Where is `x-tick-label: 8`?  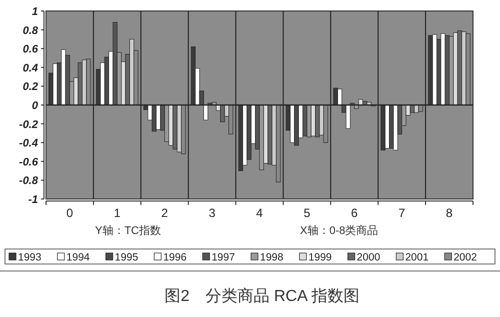
x-tick-label: 8 is located at coordinates (449, 213).